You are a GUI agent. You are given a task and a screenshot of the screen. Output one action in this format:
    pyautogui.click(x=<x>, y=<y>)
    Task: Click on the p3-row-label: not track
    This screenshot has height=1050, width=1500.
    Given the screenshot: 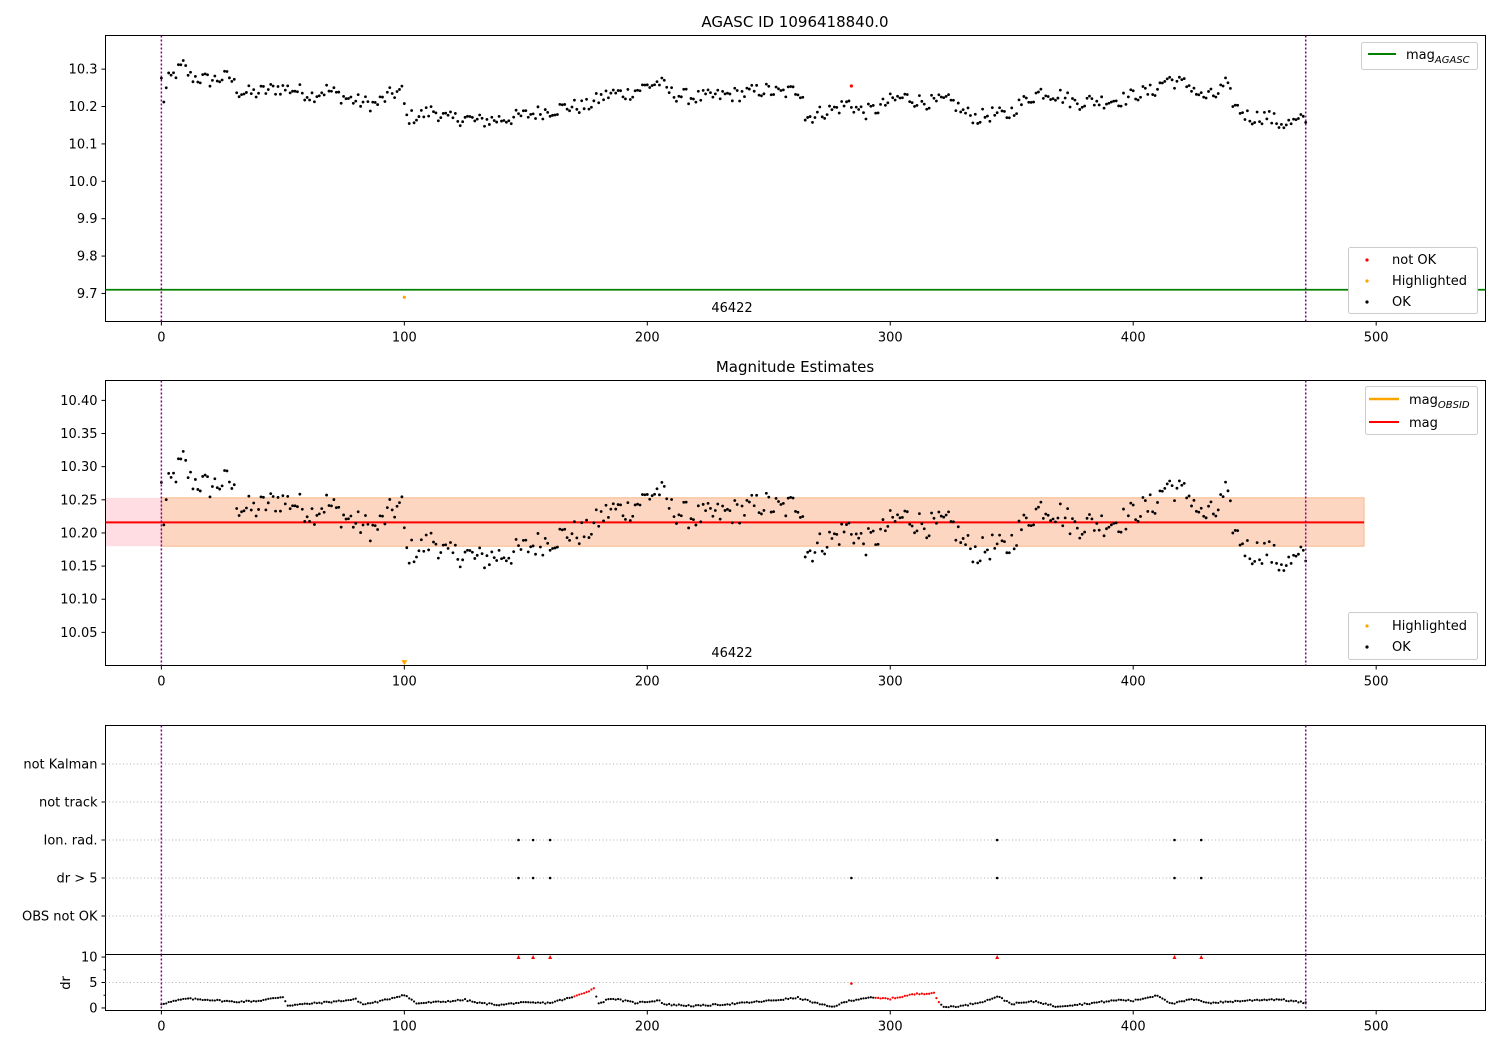 What is the action you would take?
    pyautogui.click(x=68, y=803)
    